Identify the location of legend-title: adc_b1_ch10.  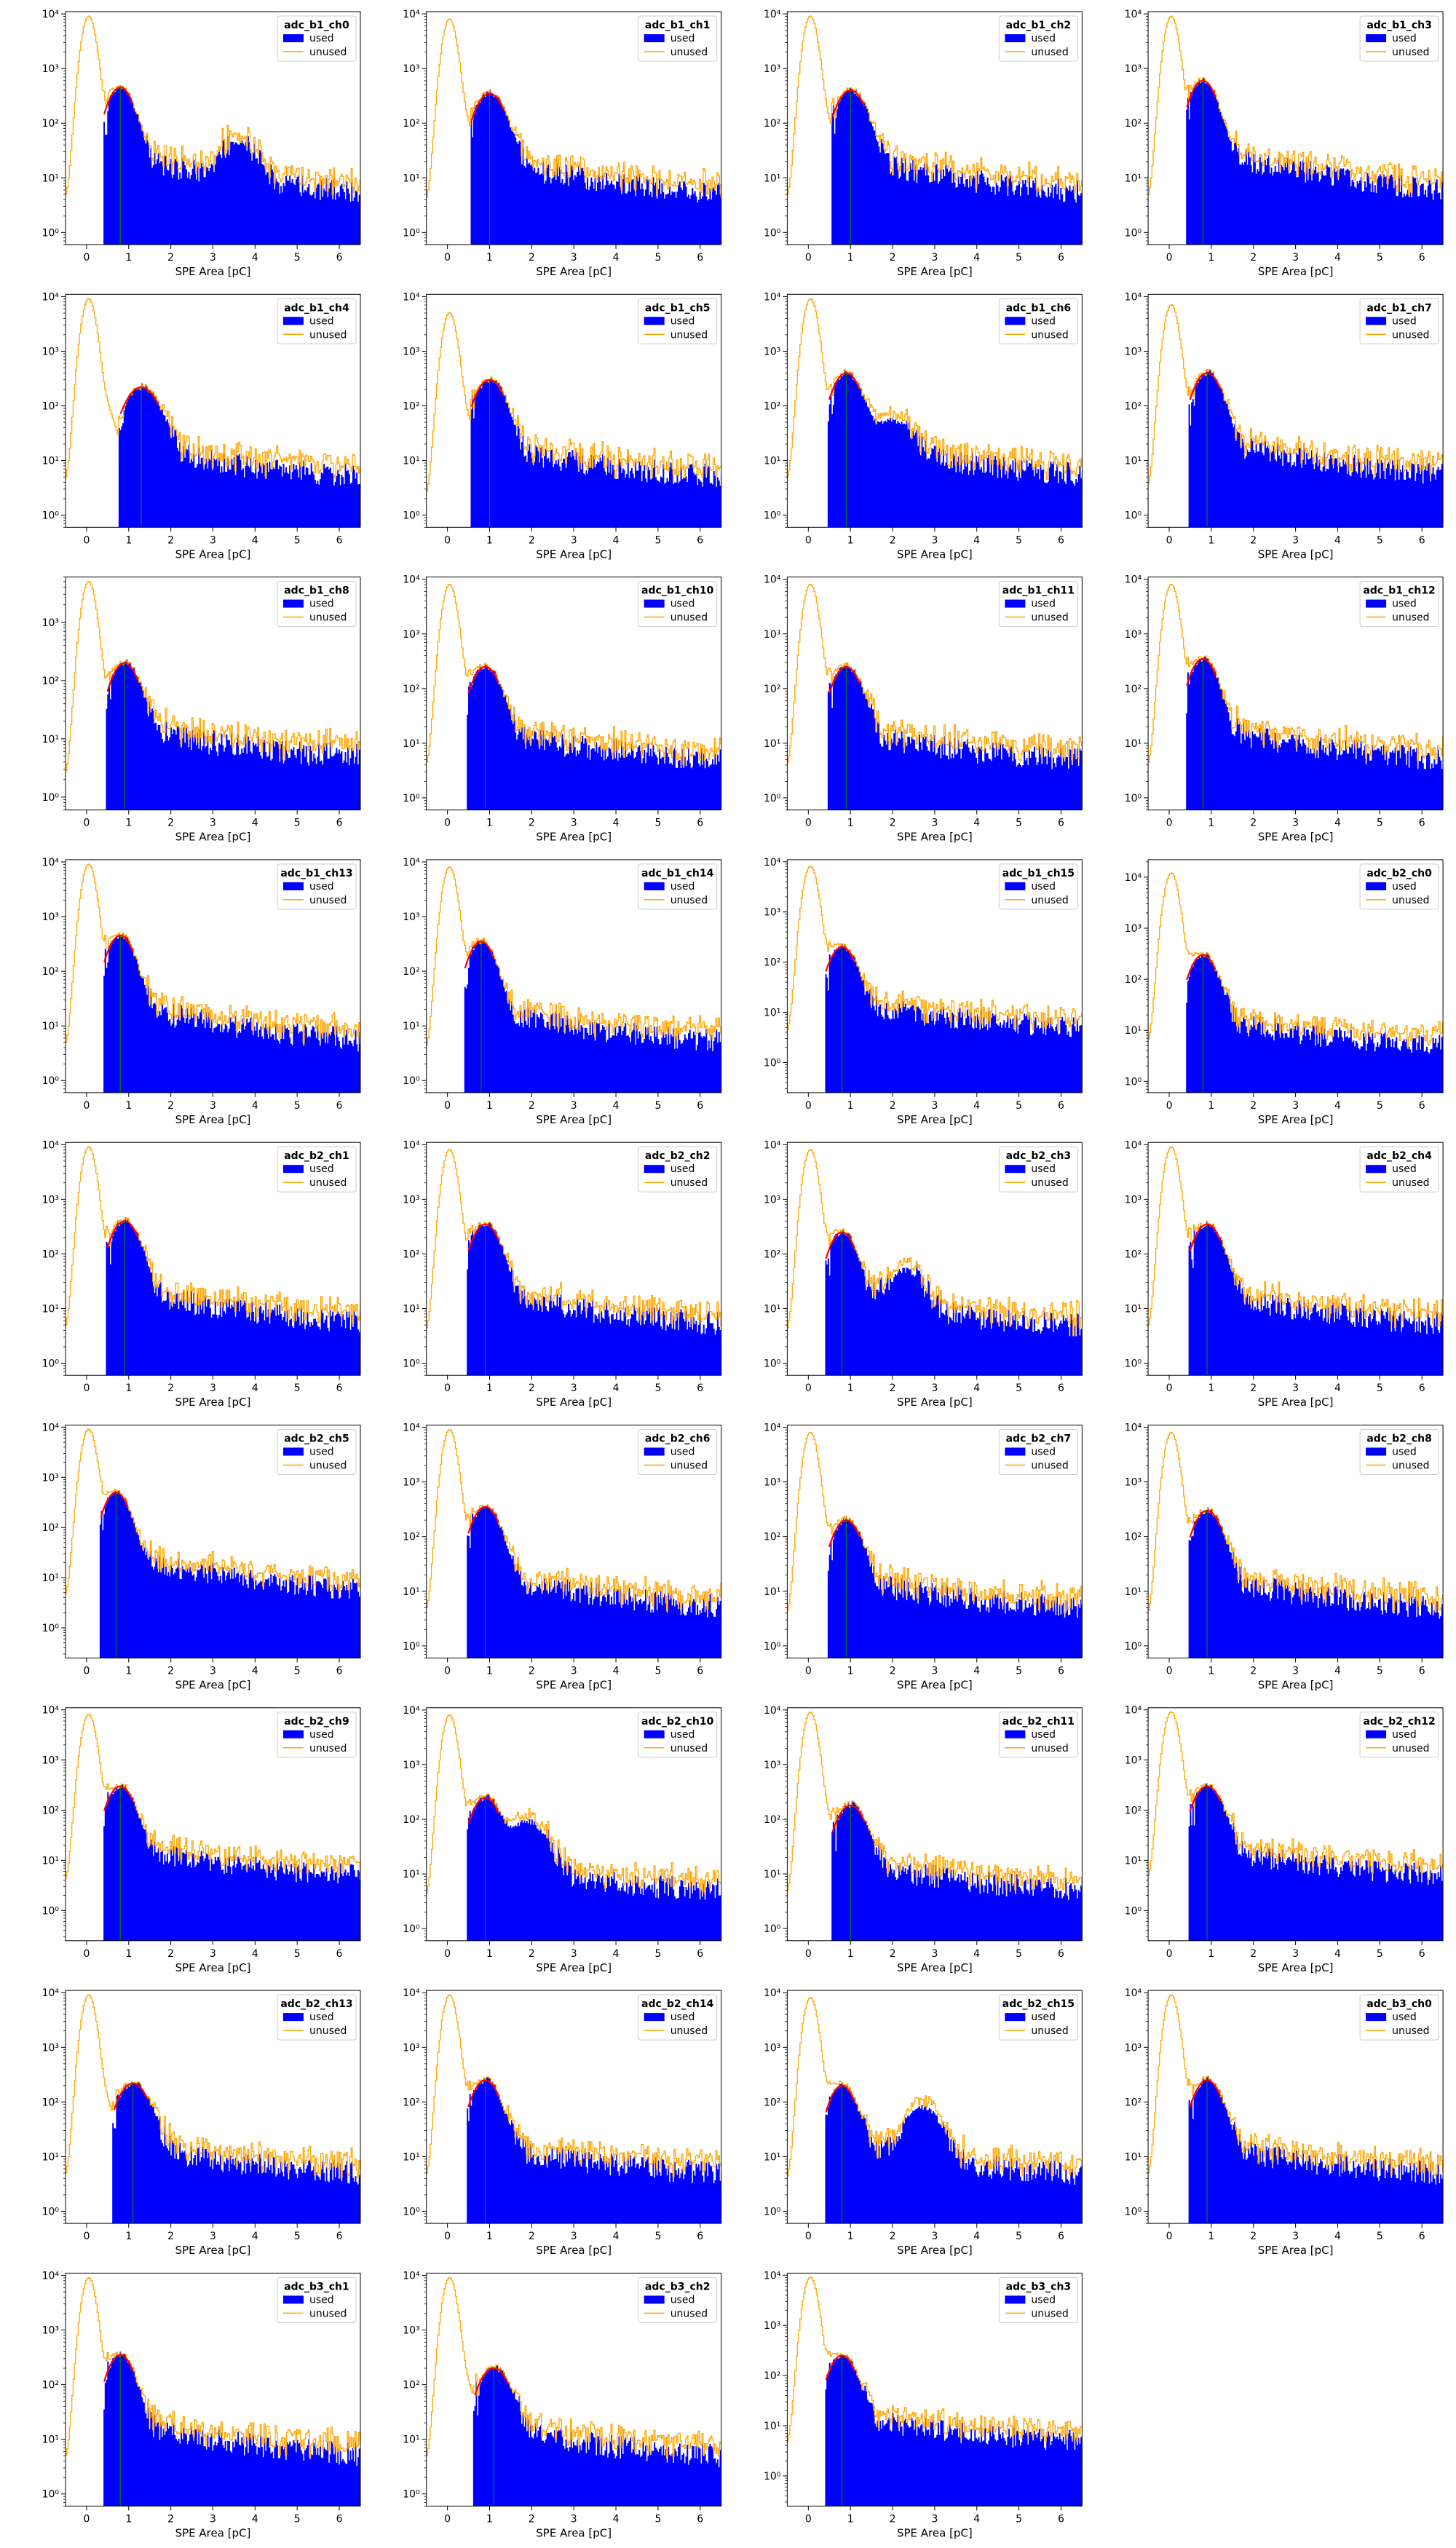
(677, 591).